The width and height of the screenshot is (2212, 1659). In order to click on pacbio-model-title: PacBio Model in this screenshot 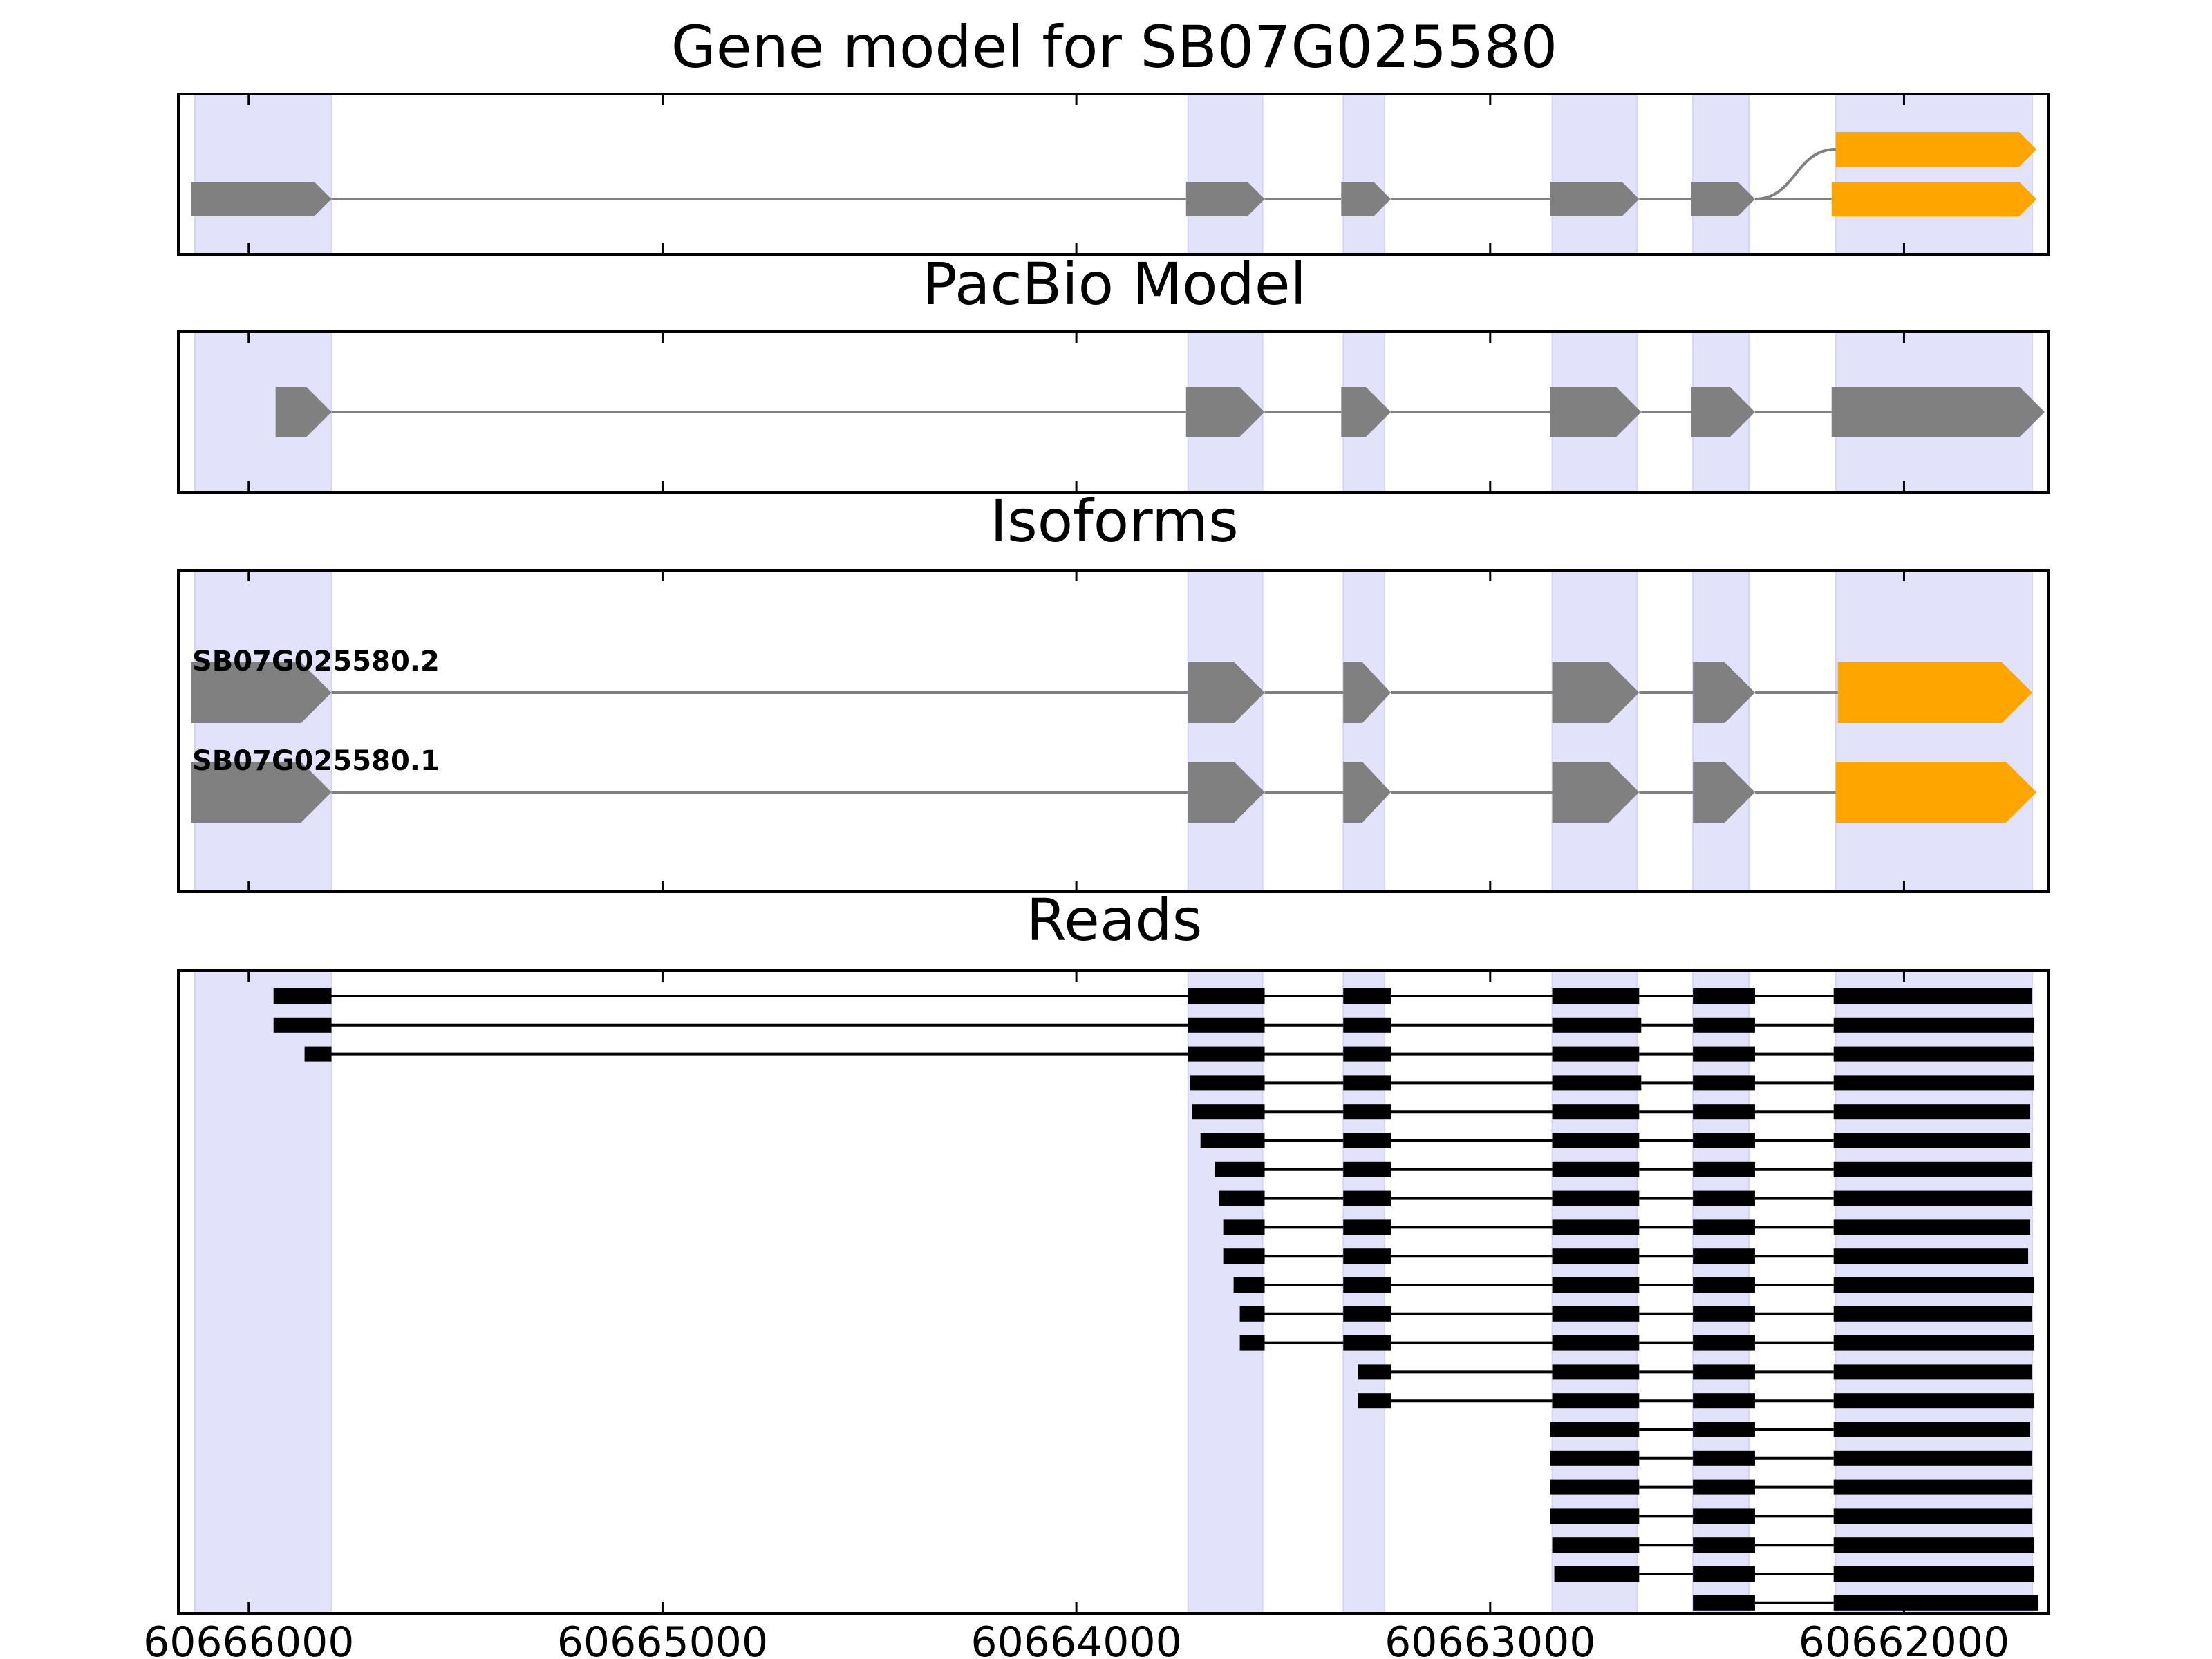, I will do `click(1114, 284)`.